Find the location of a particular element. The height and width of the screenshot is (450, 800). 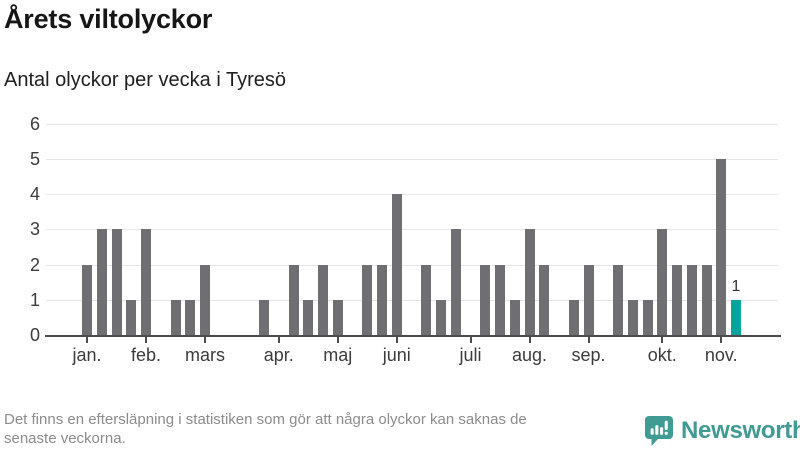

x-axis-label: sep. is located at coordinates (588, 355).